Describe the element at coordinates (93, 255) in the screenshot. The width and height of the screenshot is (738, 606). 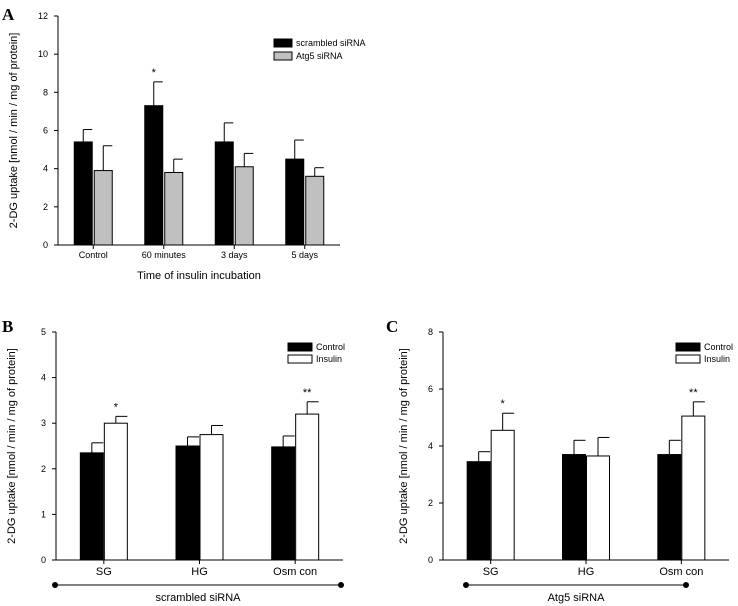
I see `category-label: Control` at that location.